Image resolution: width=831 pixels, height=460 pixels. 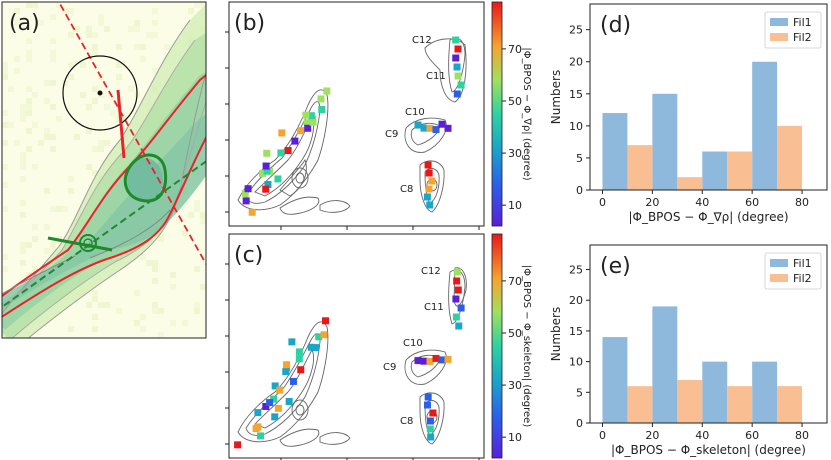 What do you see at coordinates (515, 205) in the screenshot?
I see `colorbar-tick-label: 10` at bounding box center [515, 205].